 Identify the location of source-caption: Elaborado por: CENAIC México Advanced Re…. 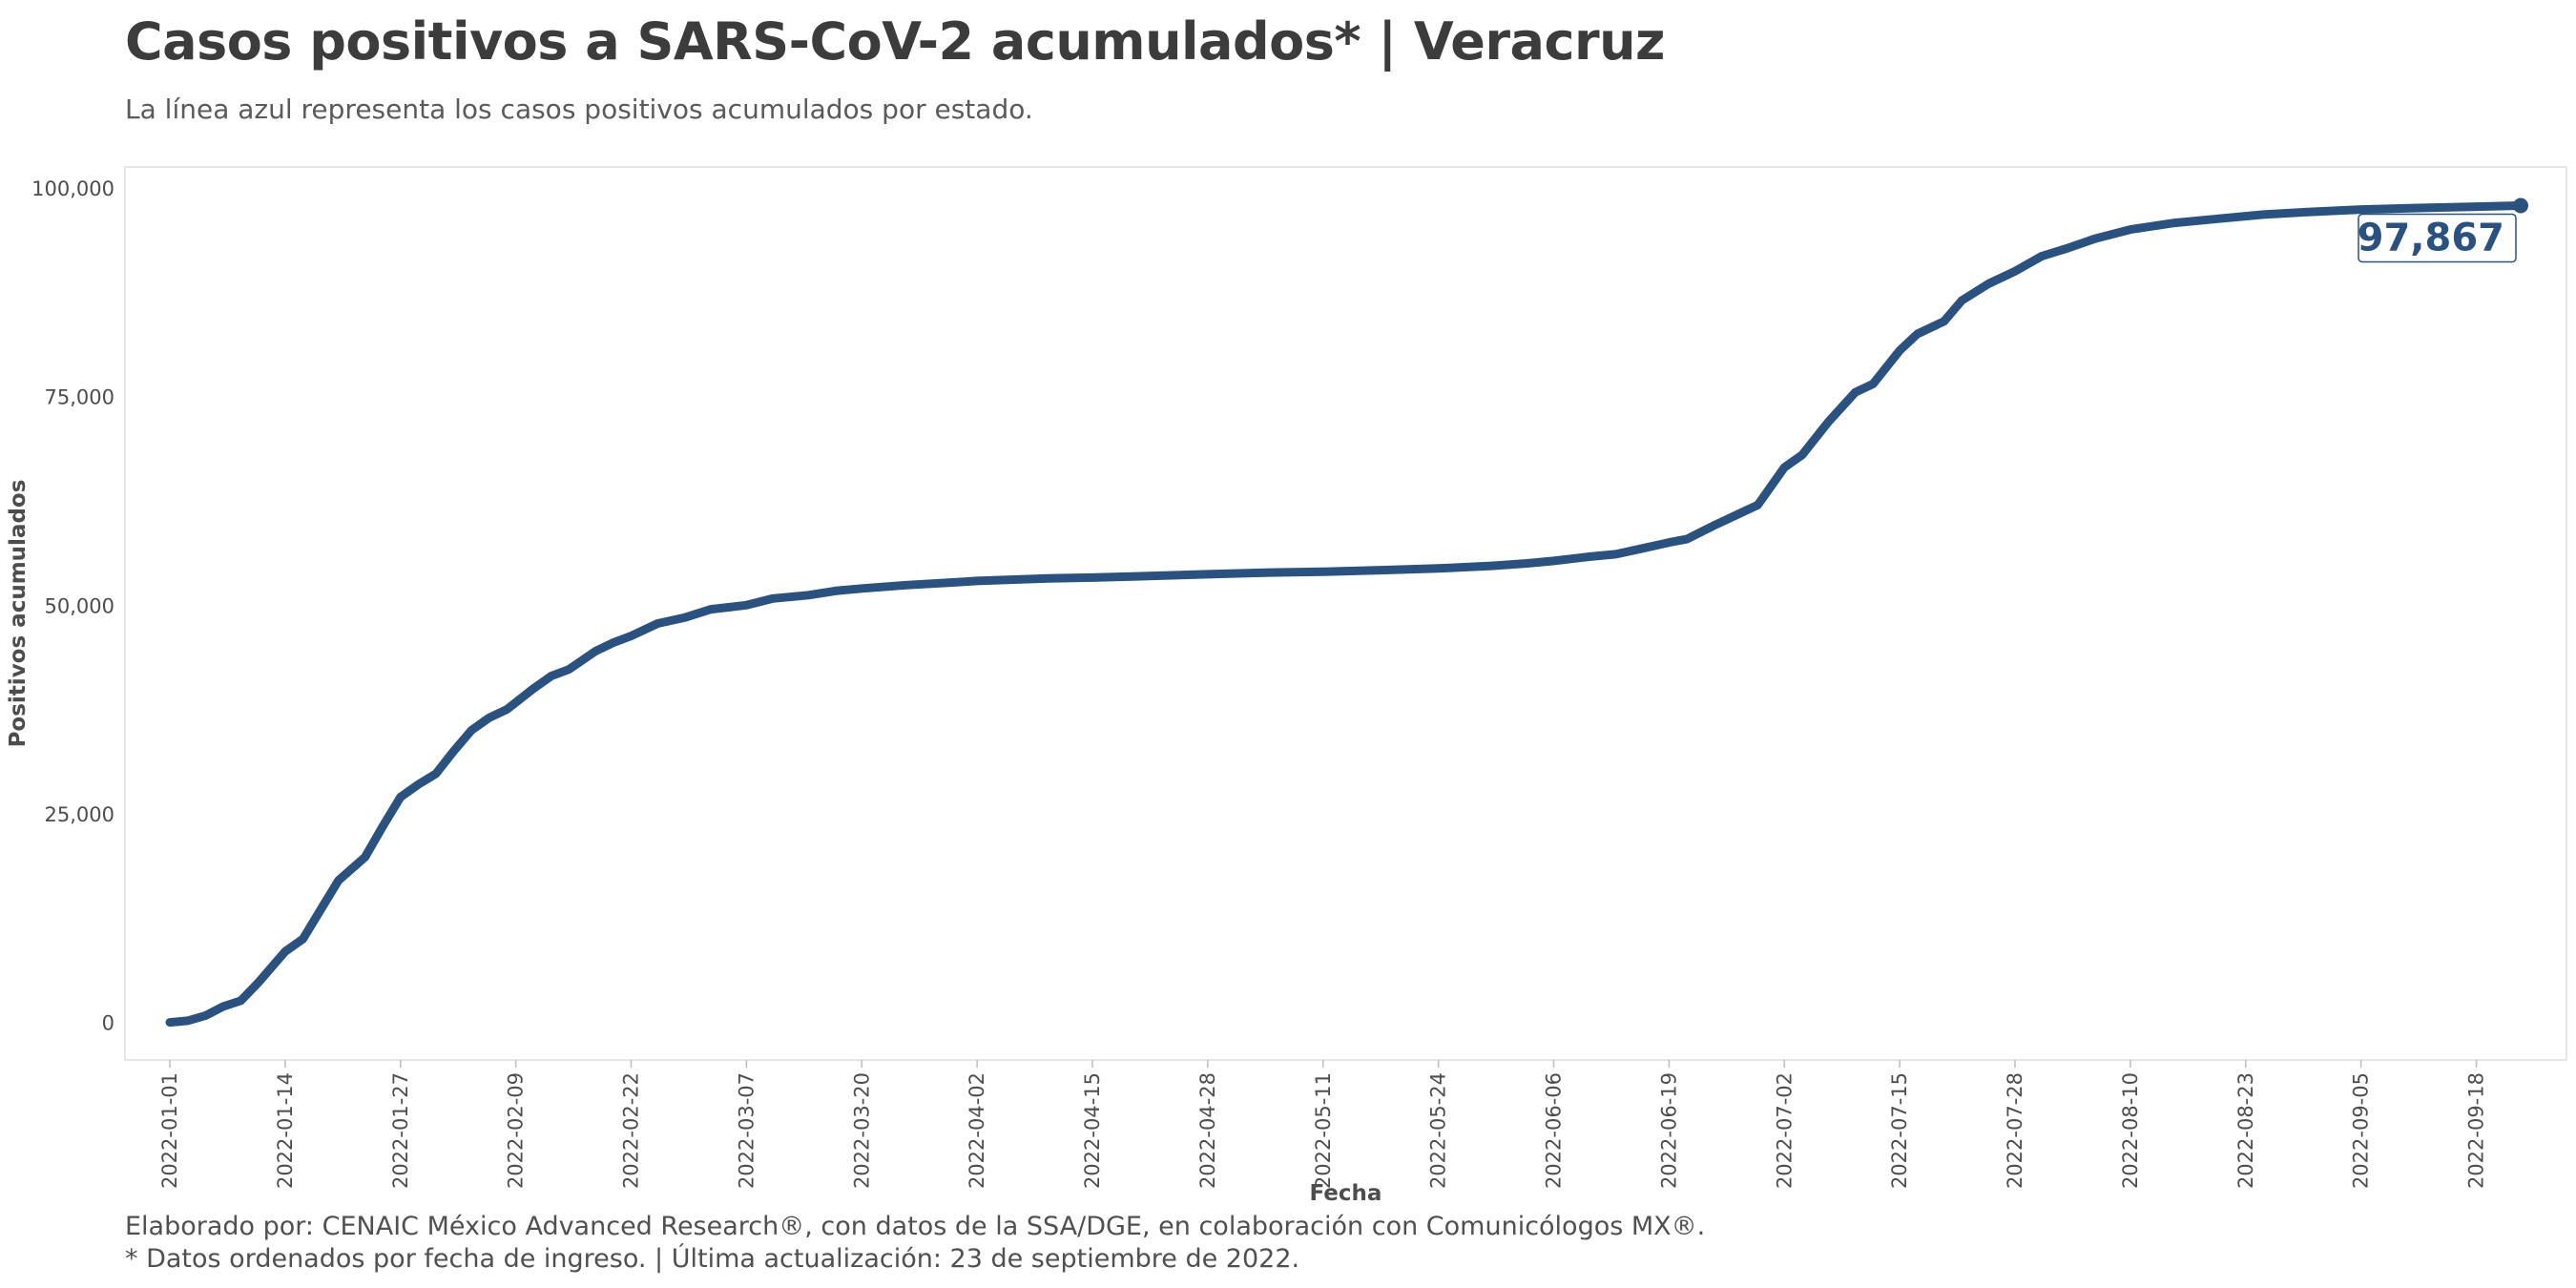
(915, 1226).